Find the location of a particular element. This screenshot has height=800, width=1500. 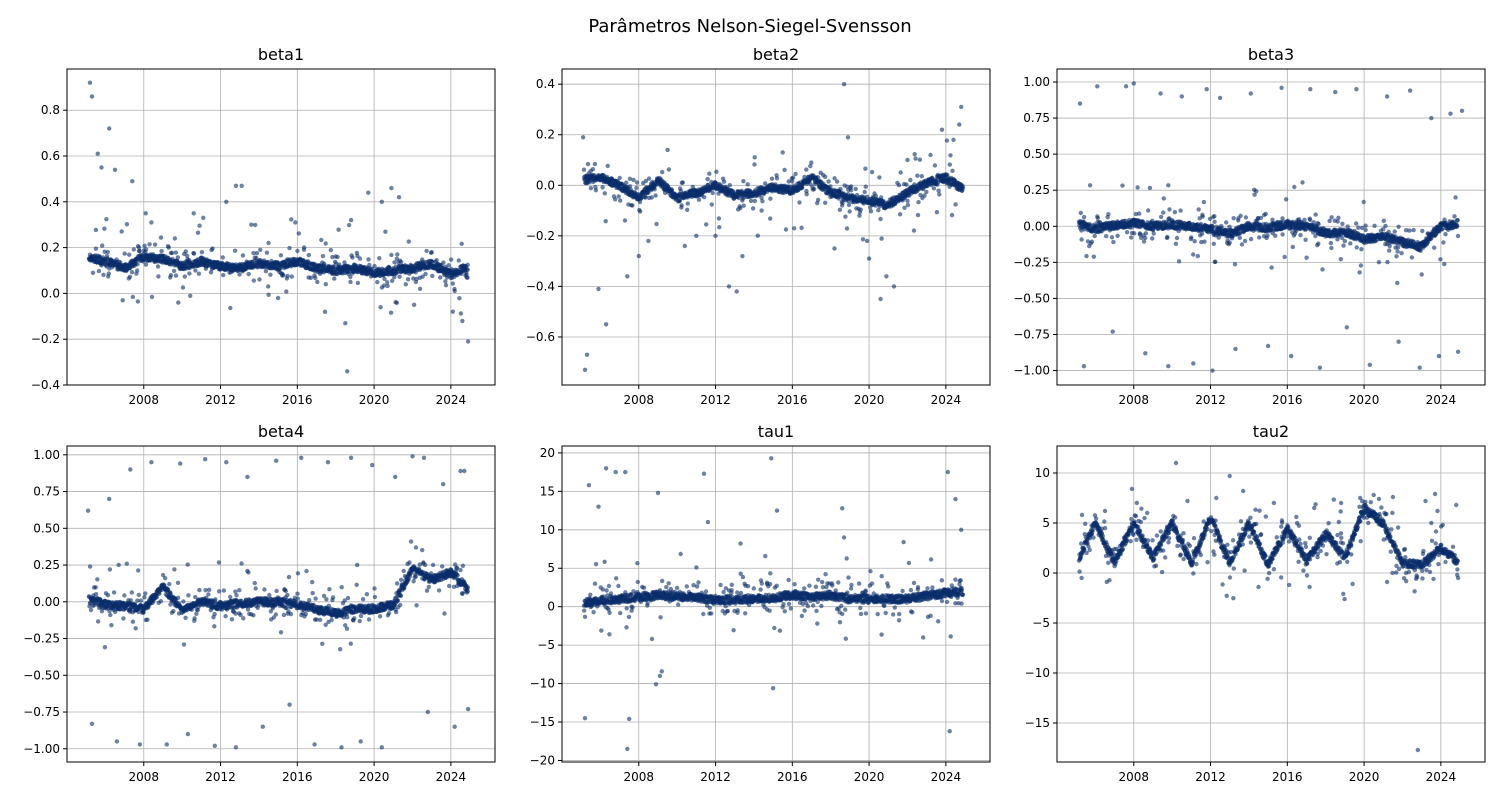

y-tick-label: 1.00 is located at coordinates (46, 455).